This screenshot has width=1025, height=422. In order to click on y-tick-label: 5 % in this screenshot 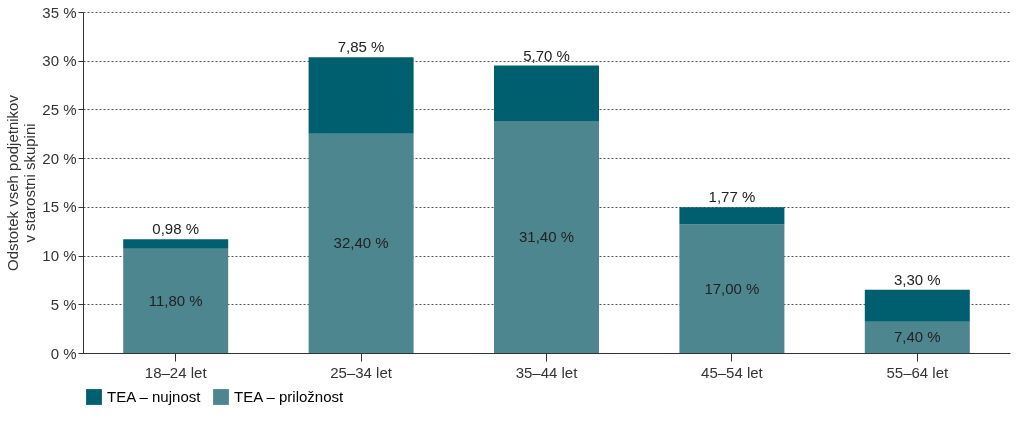, I will do `click(63, 304)`.